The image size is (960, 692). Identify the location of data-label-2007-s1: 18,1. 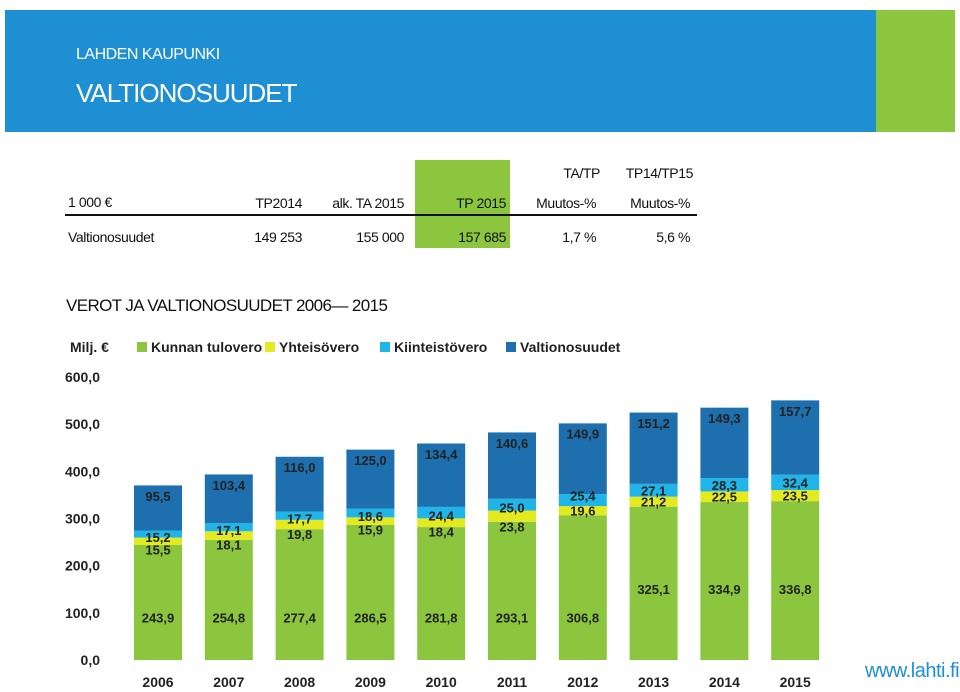
(228, 544).